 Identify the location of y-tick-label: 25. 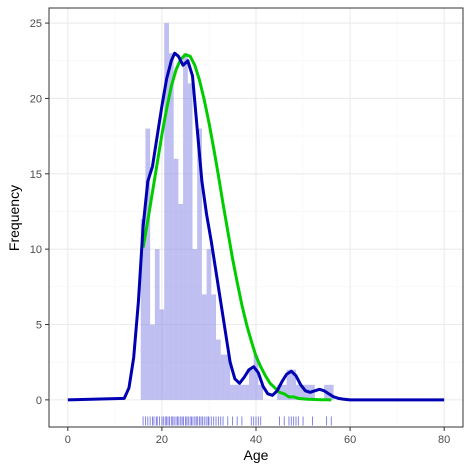
(36, 24).